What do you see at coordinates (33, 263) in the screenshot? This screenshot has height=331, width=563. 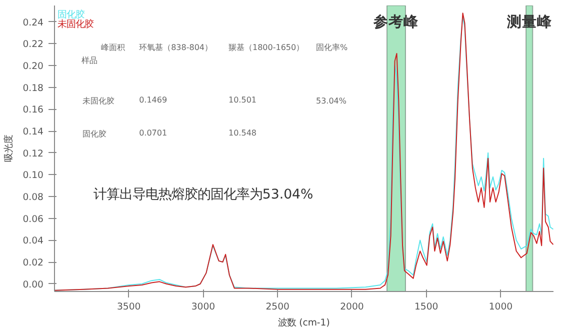 I see `y-tick-label: 0.02` at bounding box center [33, 263].